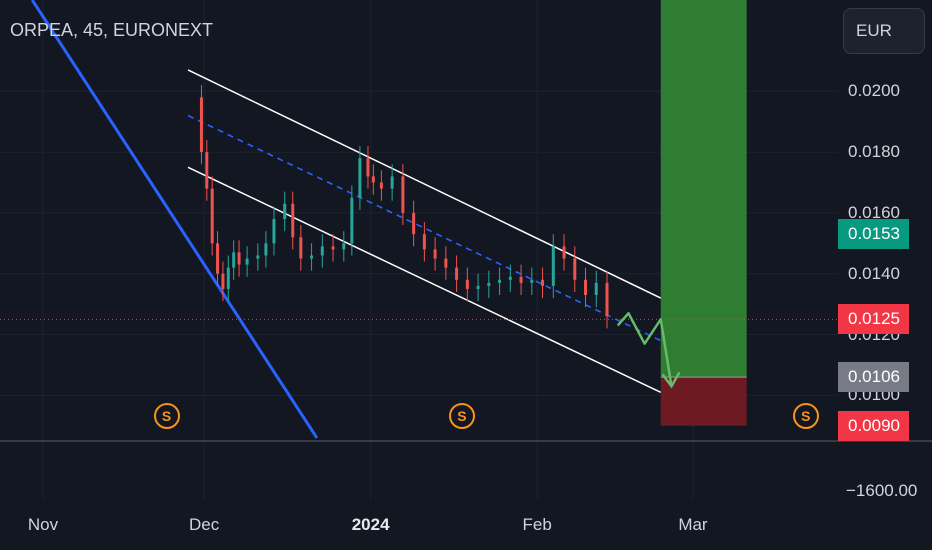 The image size is (932, 550). Describe the element at coordinates (874, 273) in the screenshot. I see `price-tick-label: 0.0140` at that location.